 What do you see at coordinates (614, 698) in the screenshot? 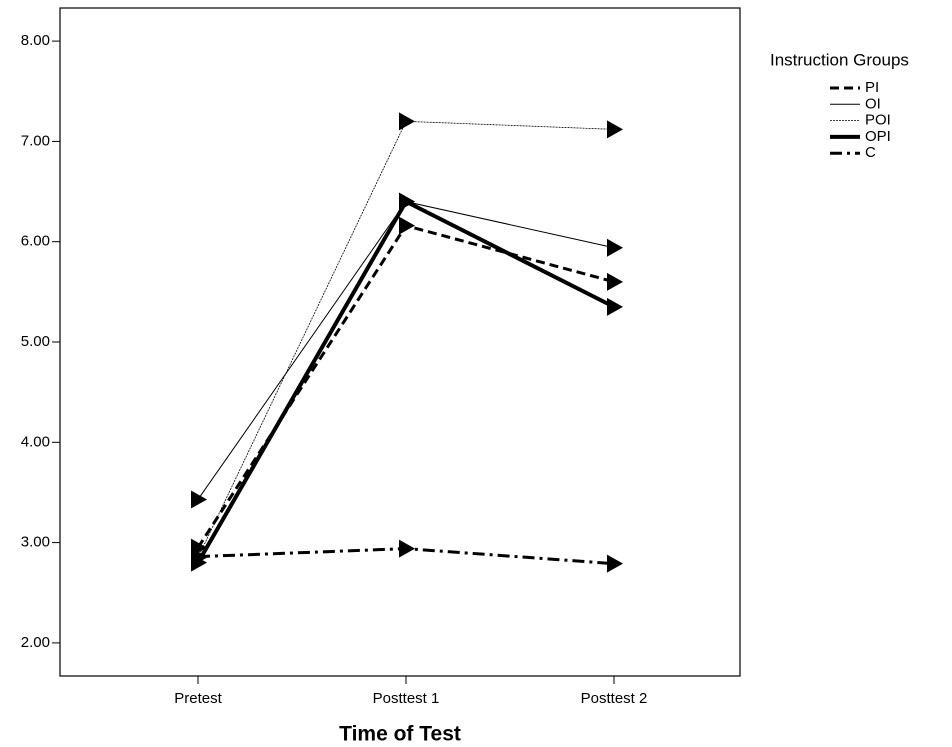
I see `x-tick-label: Posttest 2` at bounding box center [614, 698].